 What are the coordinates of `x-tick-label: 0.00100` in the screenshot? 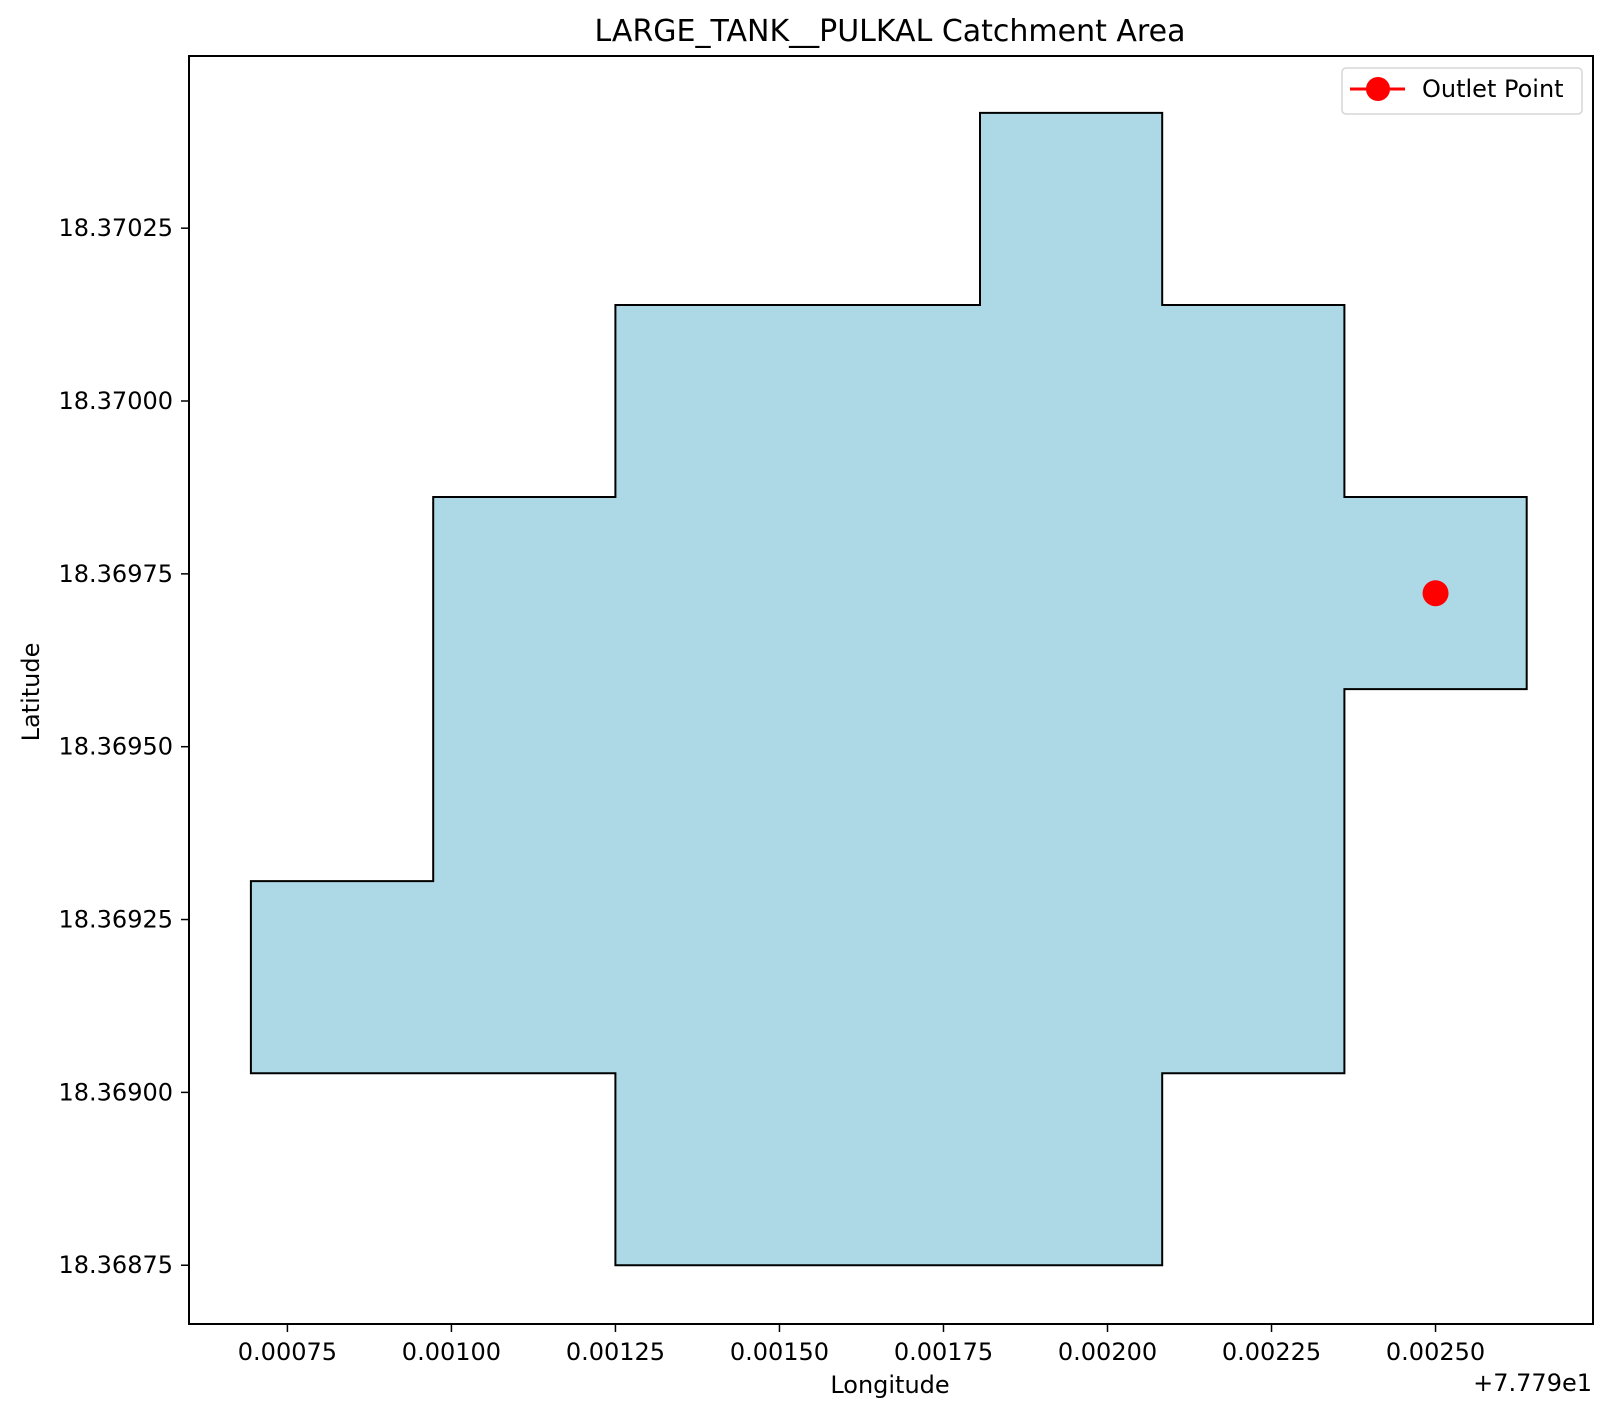 It's located at (451, 1352).